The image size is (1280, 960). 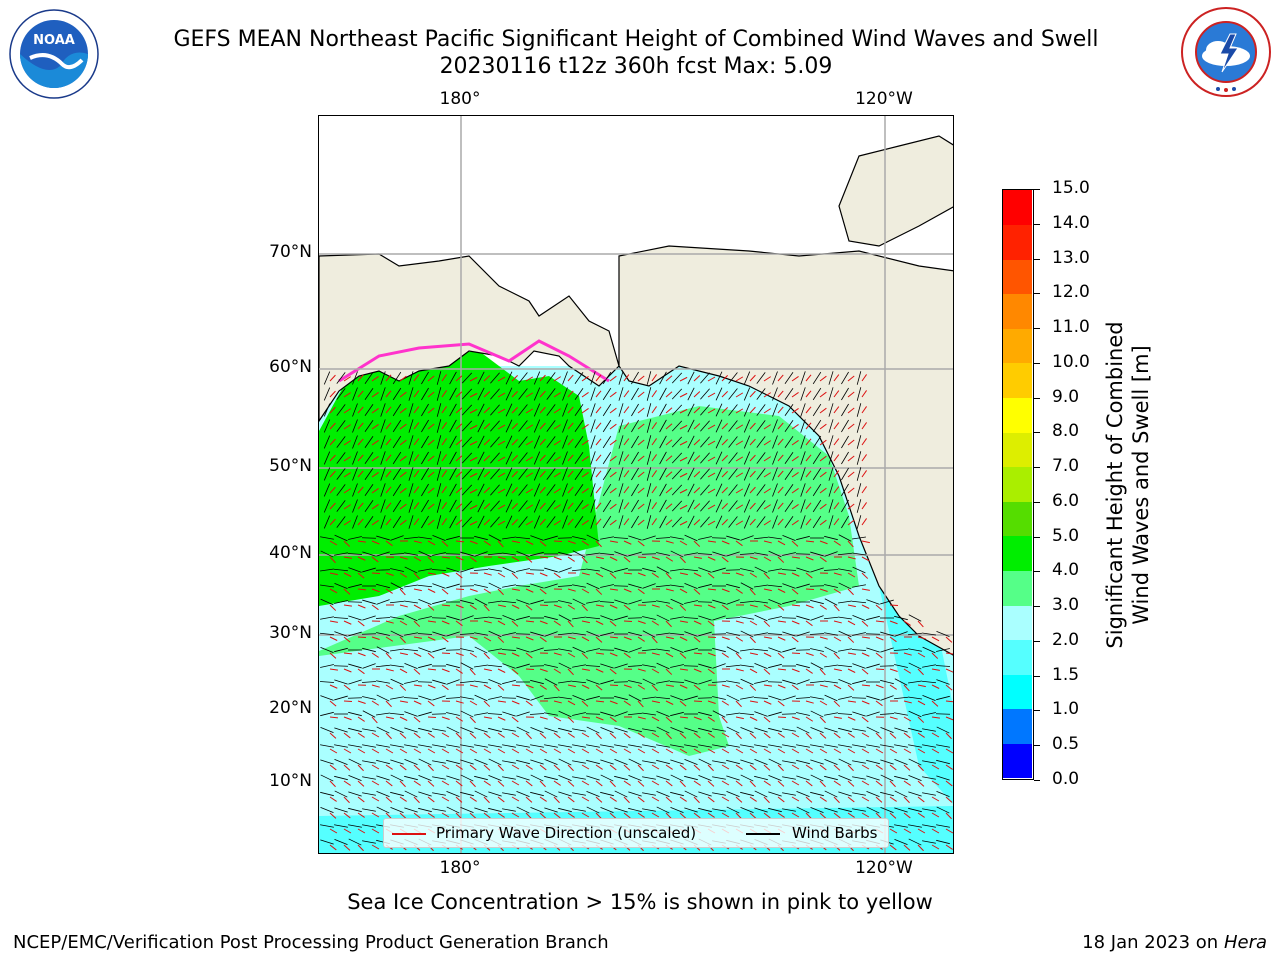 I want to click on colorbar-tick-label: 15.0, so click(x=1071, y=188).